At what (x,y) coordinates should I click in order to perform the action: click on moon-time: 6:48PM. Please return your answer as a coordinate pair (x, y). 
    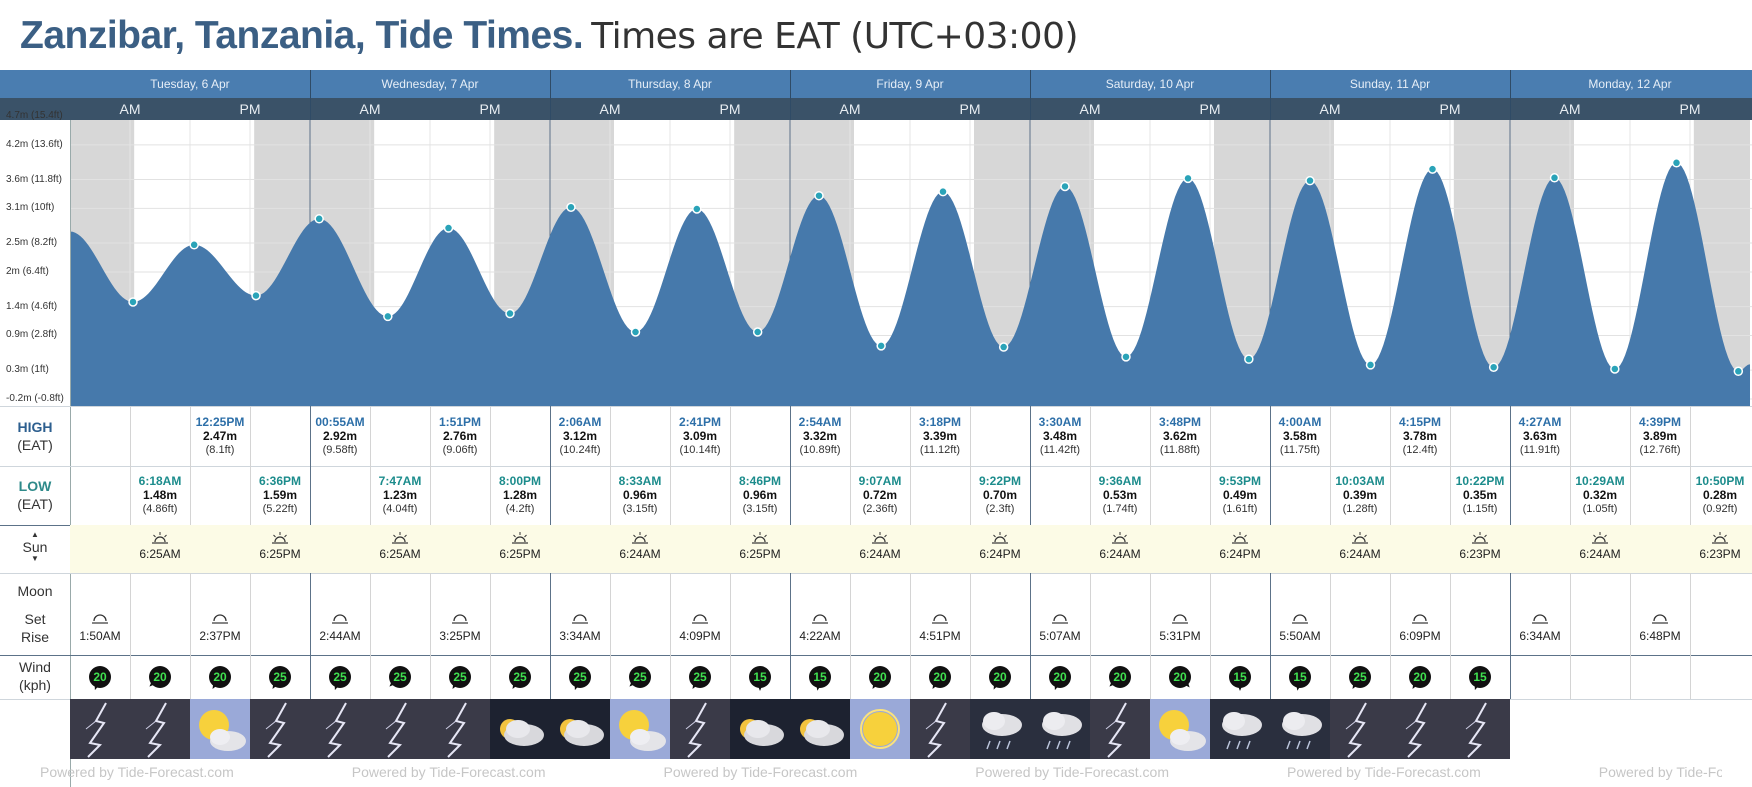
    Looking at the image, I should click on (1660, 636).